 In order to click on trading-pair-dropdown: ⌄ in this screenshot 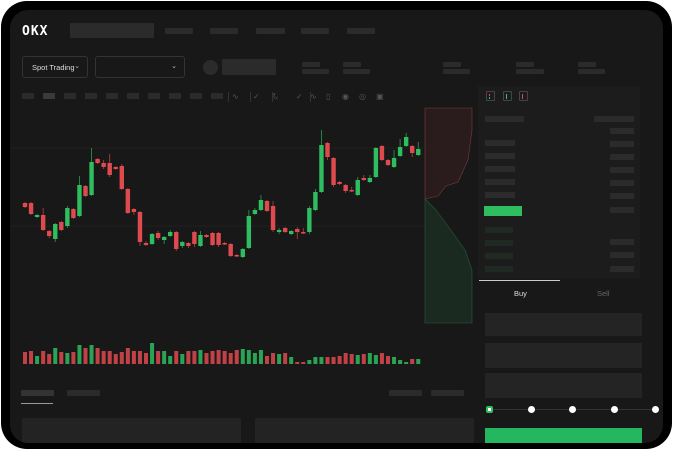, I will do `click(140, 67)`.